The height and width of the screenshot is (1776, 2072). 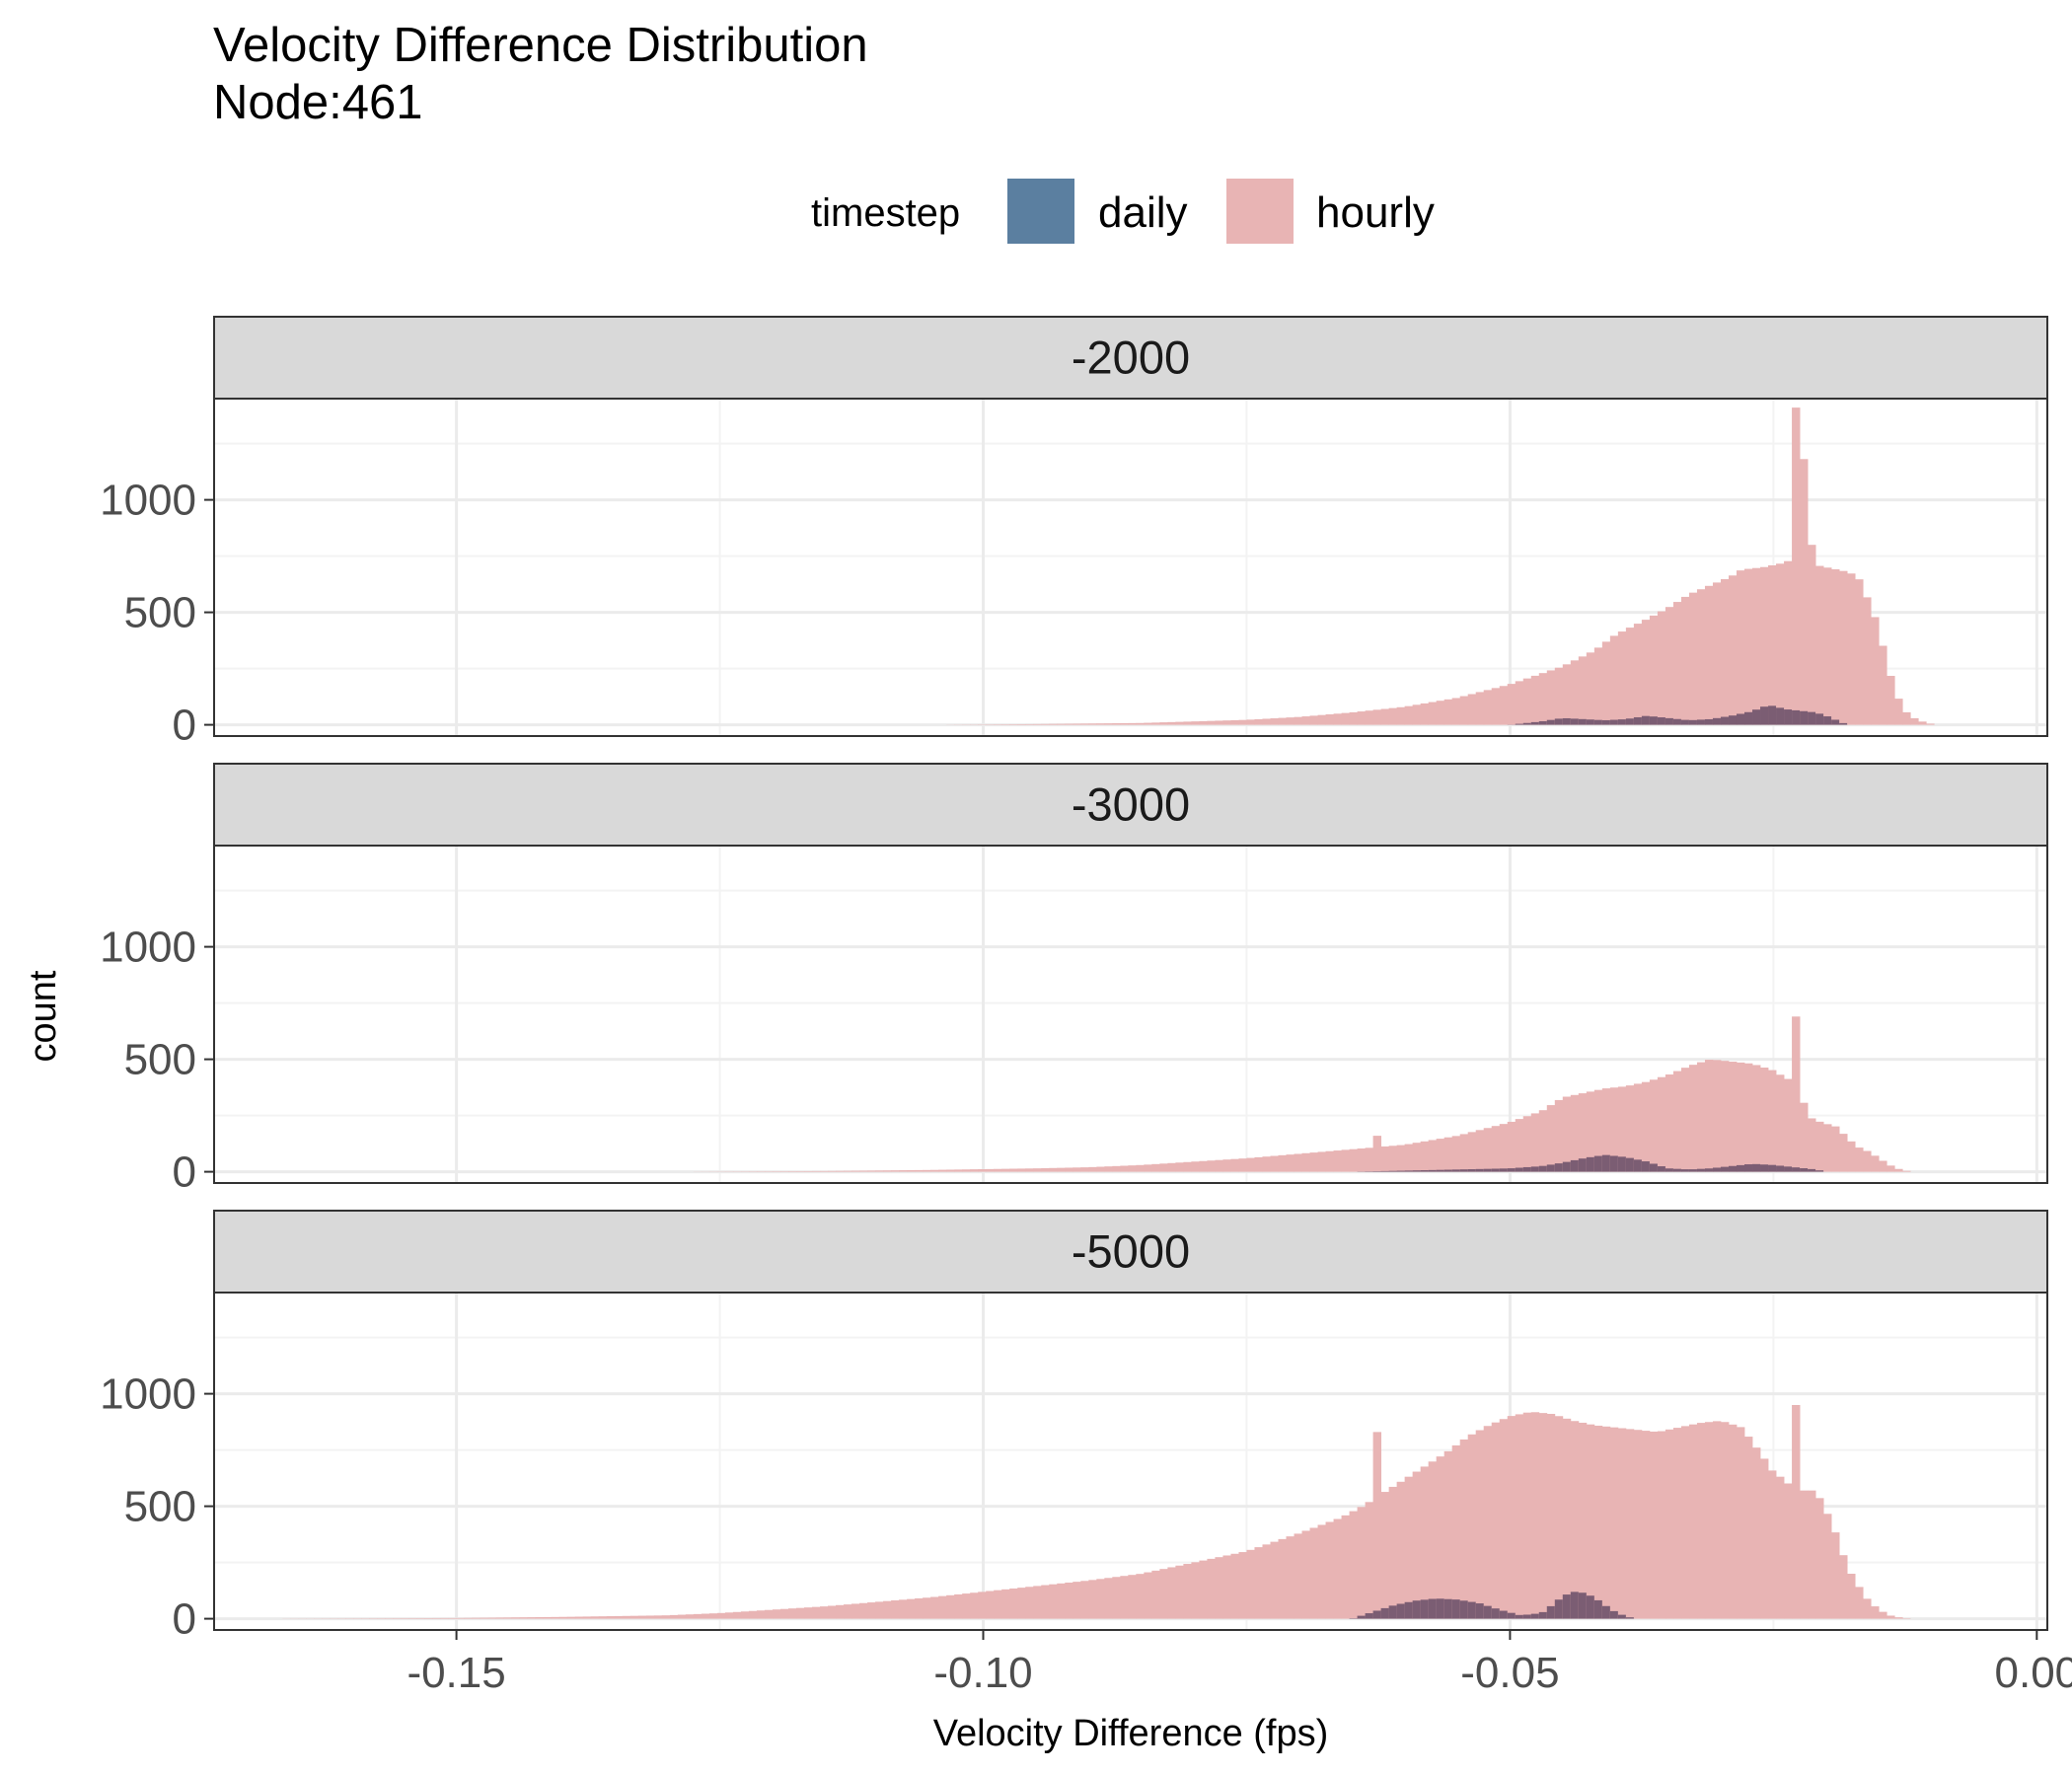 I want to click on x-axis-title: Velocity Difference (fps), so click(x=1131, y=1734).